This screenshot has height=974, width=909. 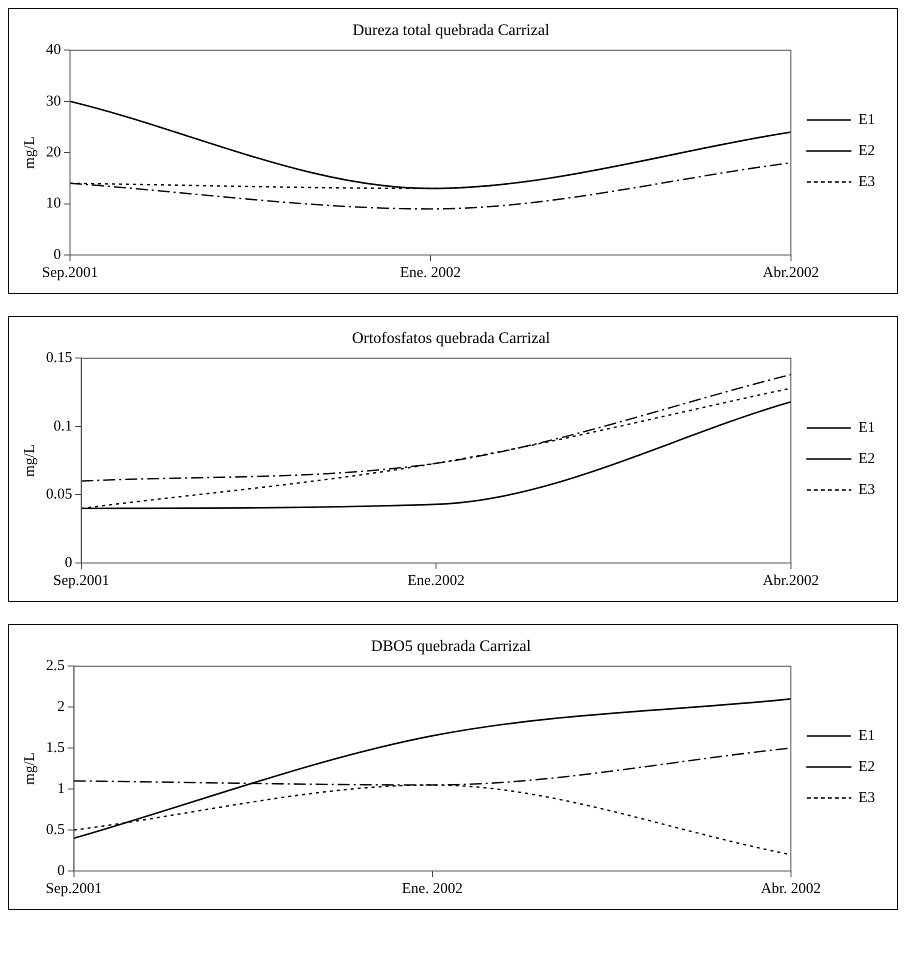 I want to click on y-tick-label: 40, so click(x=53, y=50).